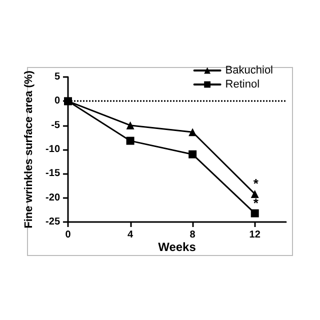  I want to click on legend-label: Bakuchiol, so click(249, 70).